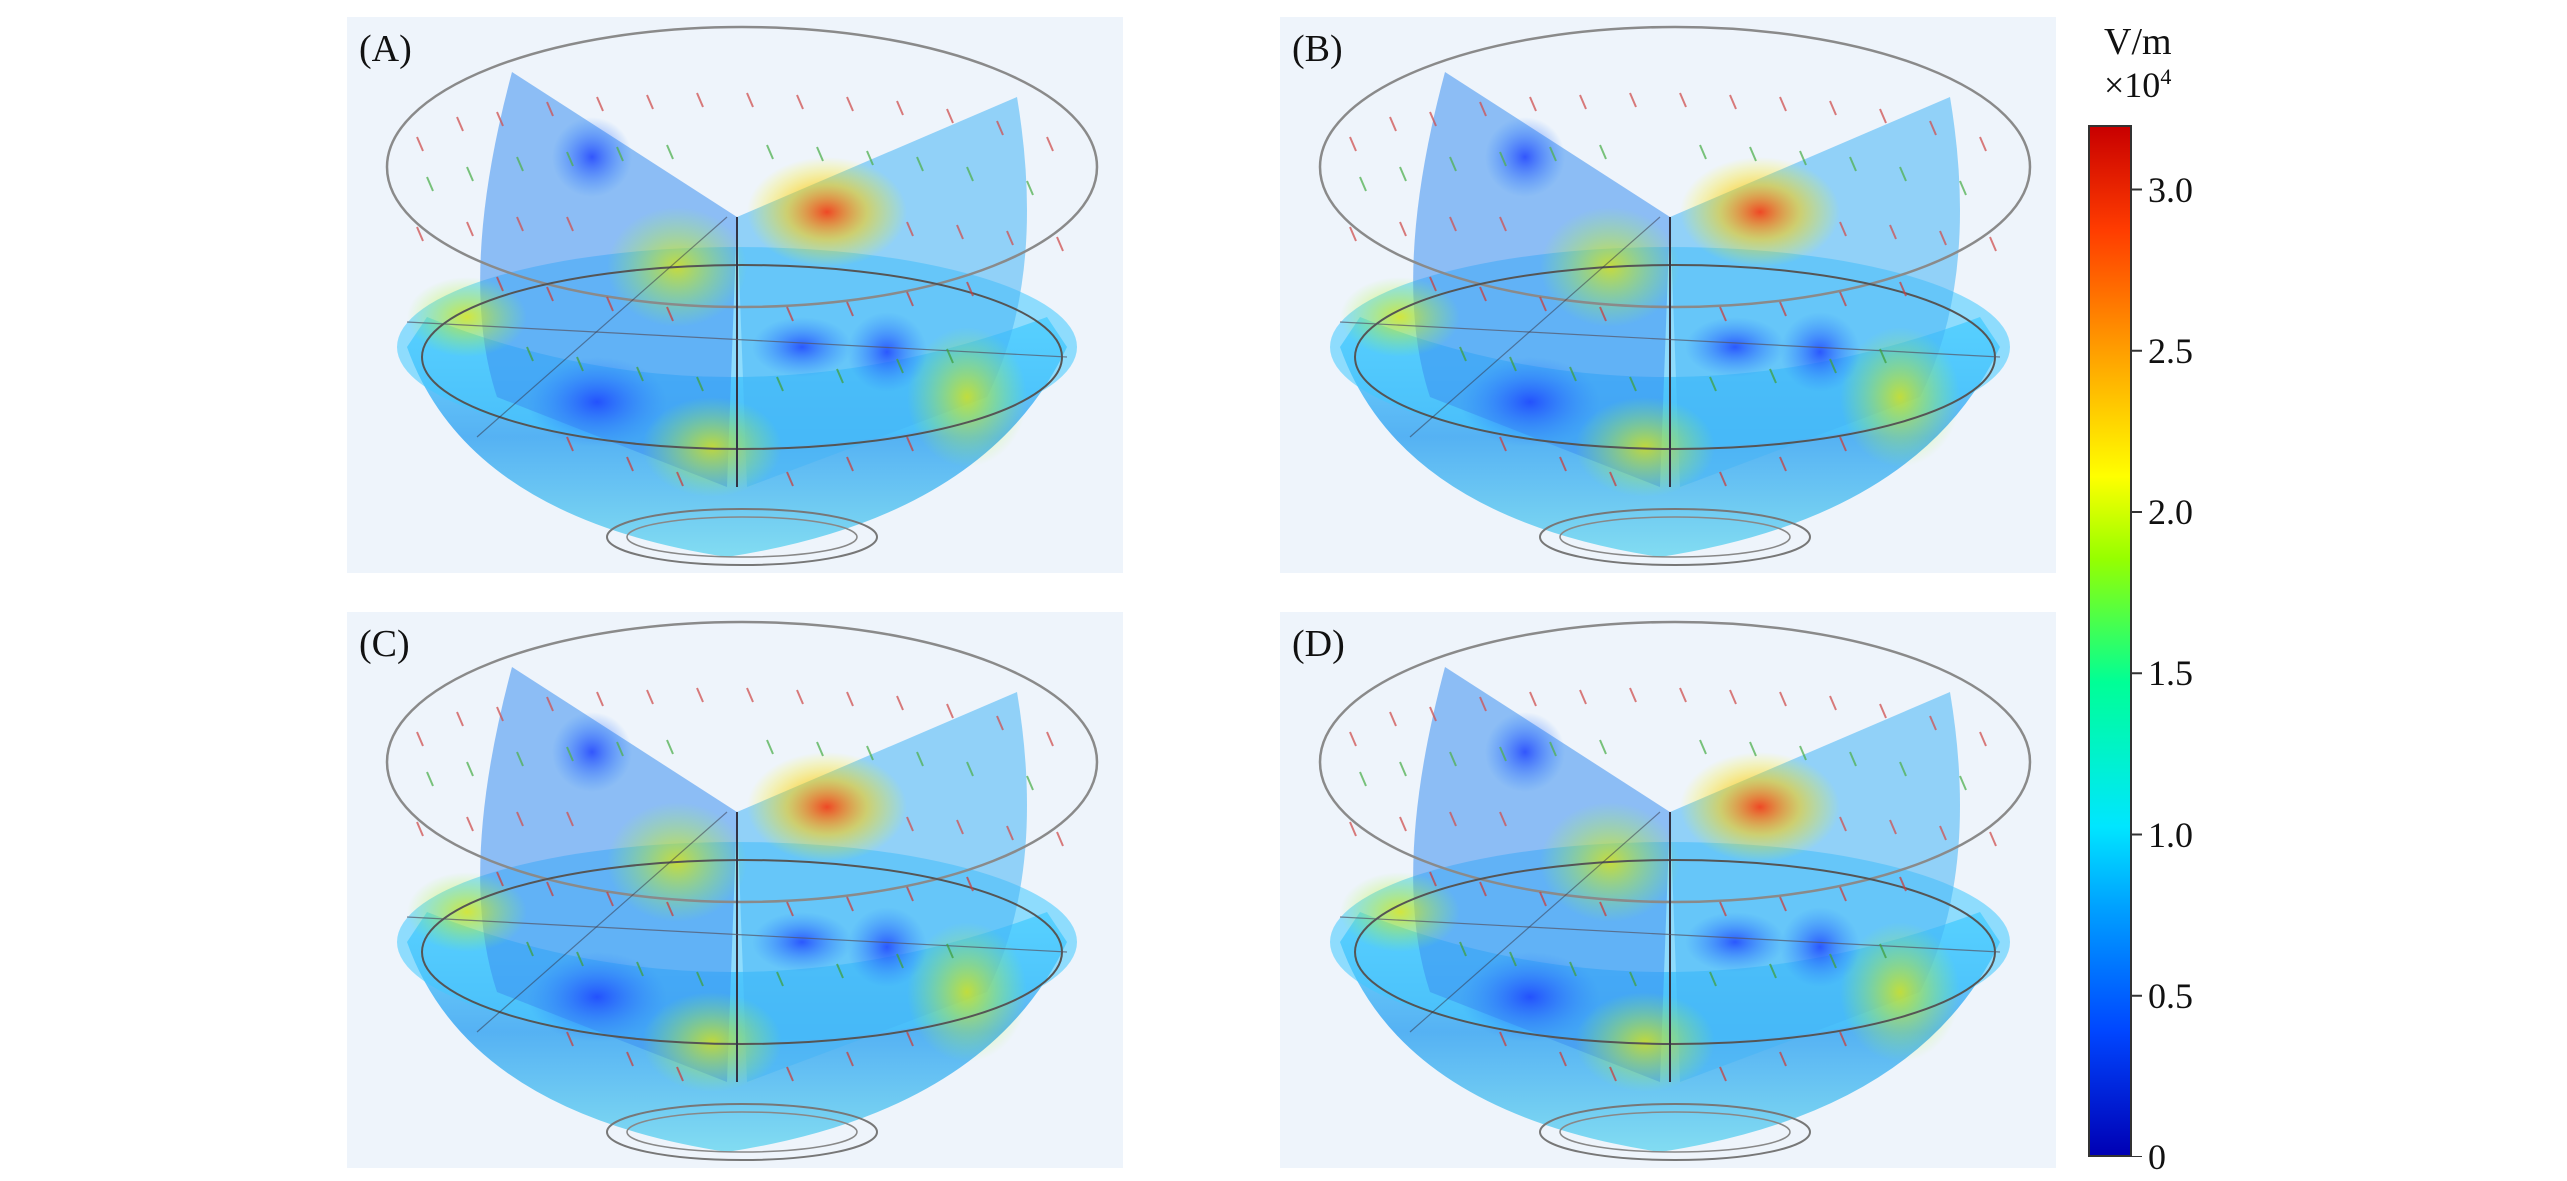  I want to click on colorbar-tick-label-2: 2.0, so click(2170, 512).